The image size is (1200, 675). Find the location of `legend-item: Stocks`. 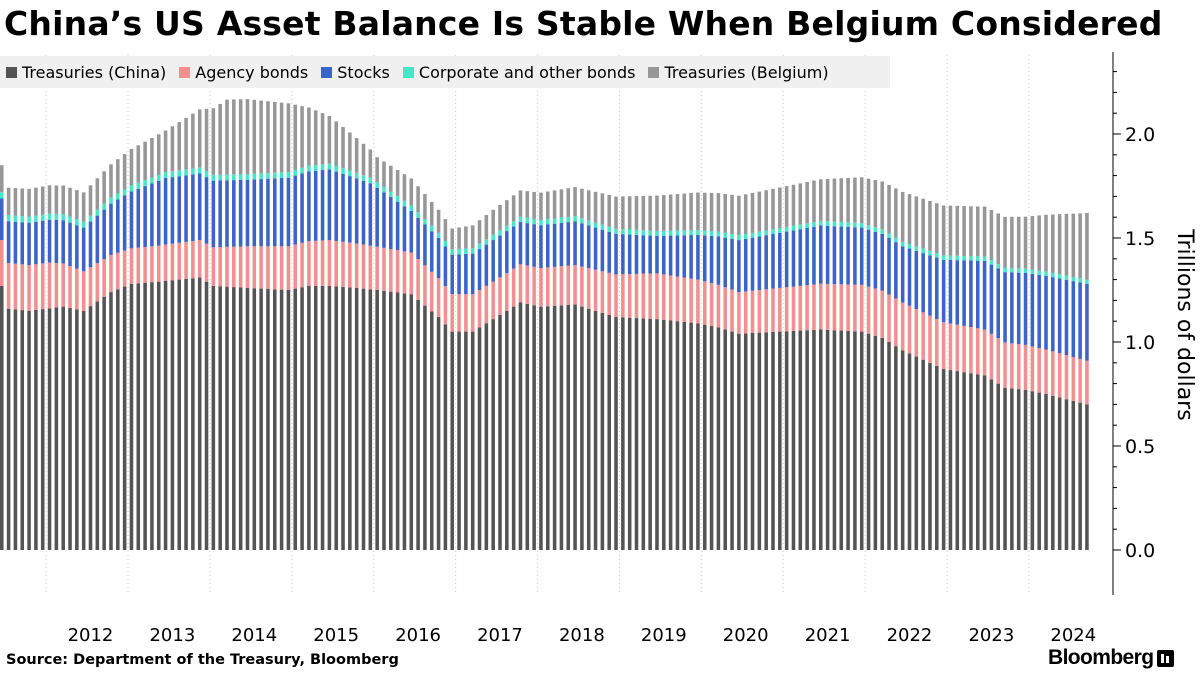

legend-item: Stocks is located at coordinates (355, 72).